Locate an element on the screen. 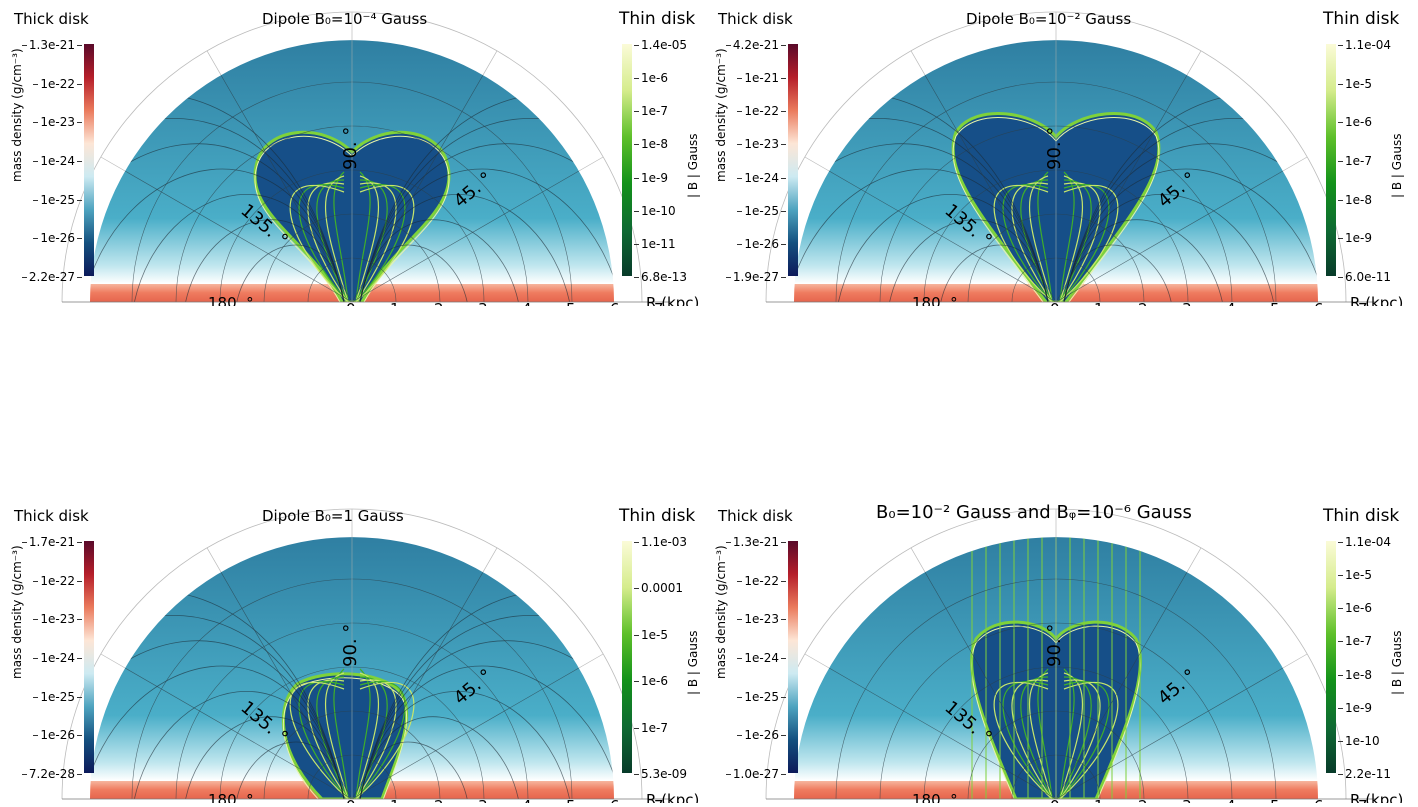 Image resolution: width=1418 pixels, height=807 pixels. field-tick-label: 0.0001 is located at coordinates (658, 588).